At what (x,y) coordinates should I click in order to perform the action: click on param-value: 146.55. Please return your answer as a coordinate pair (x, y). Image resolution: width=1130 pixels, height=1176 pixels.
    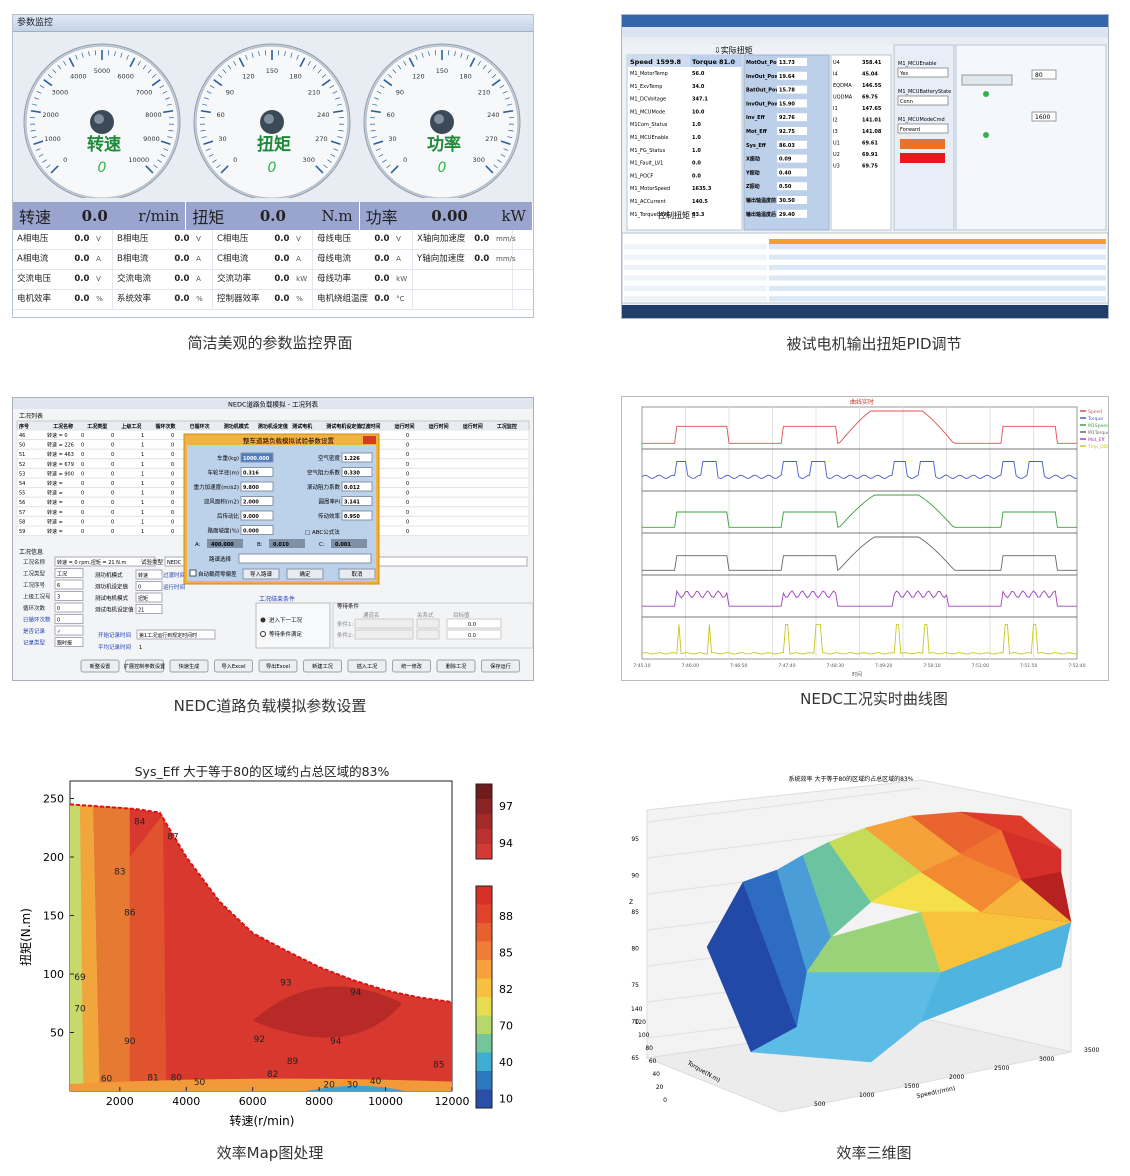
    Looking at the image, I should click on (872, 86).